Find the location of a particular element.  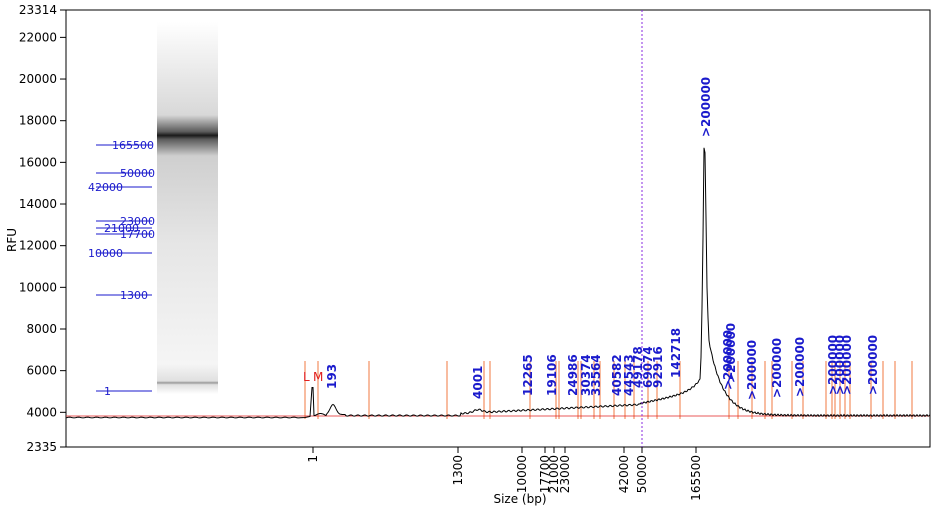

y-tick-label: 22000 is located at coordinates (38, 37).